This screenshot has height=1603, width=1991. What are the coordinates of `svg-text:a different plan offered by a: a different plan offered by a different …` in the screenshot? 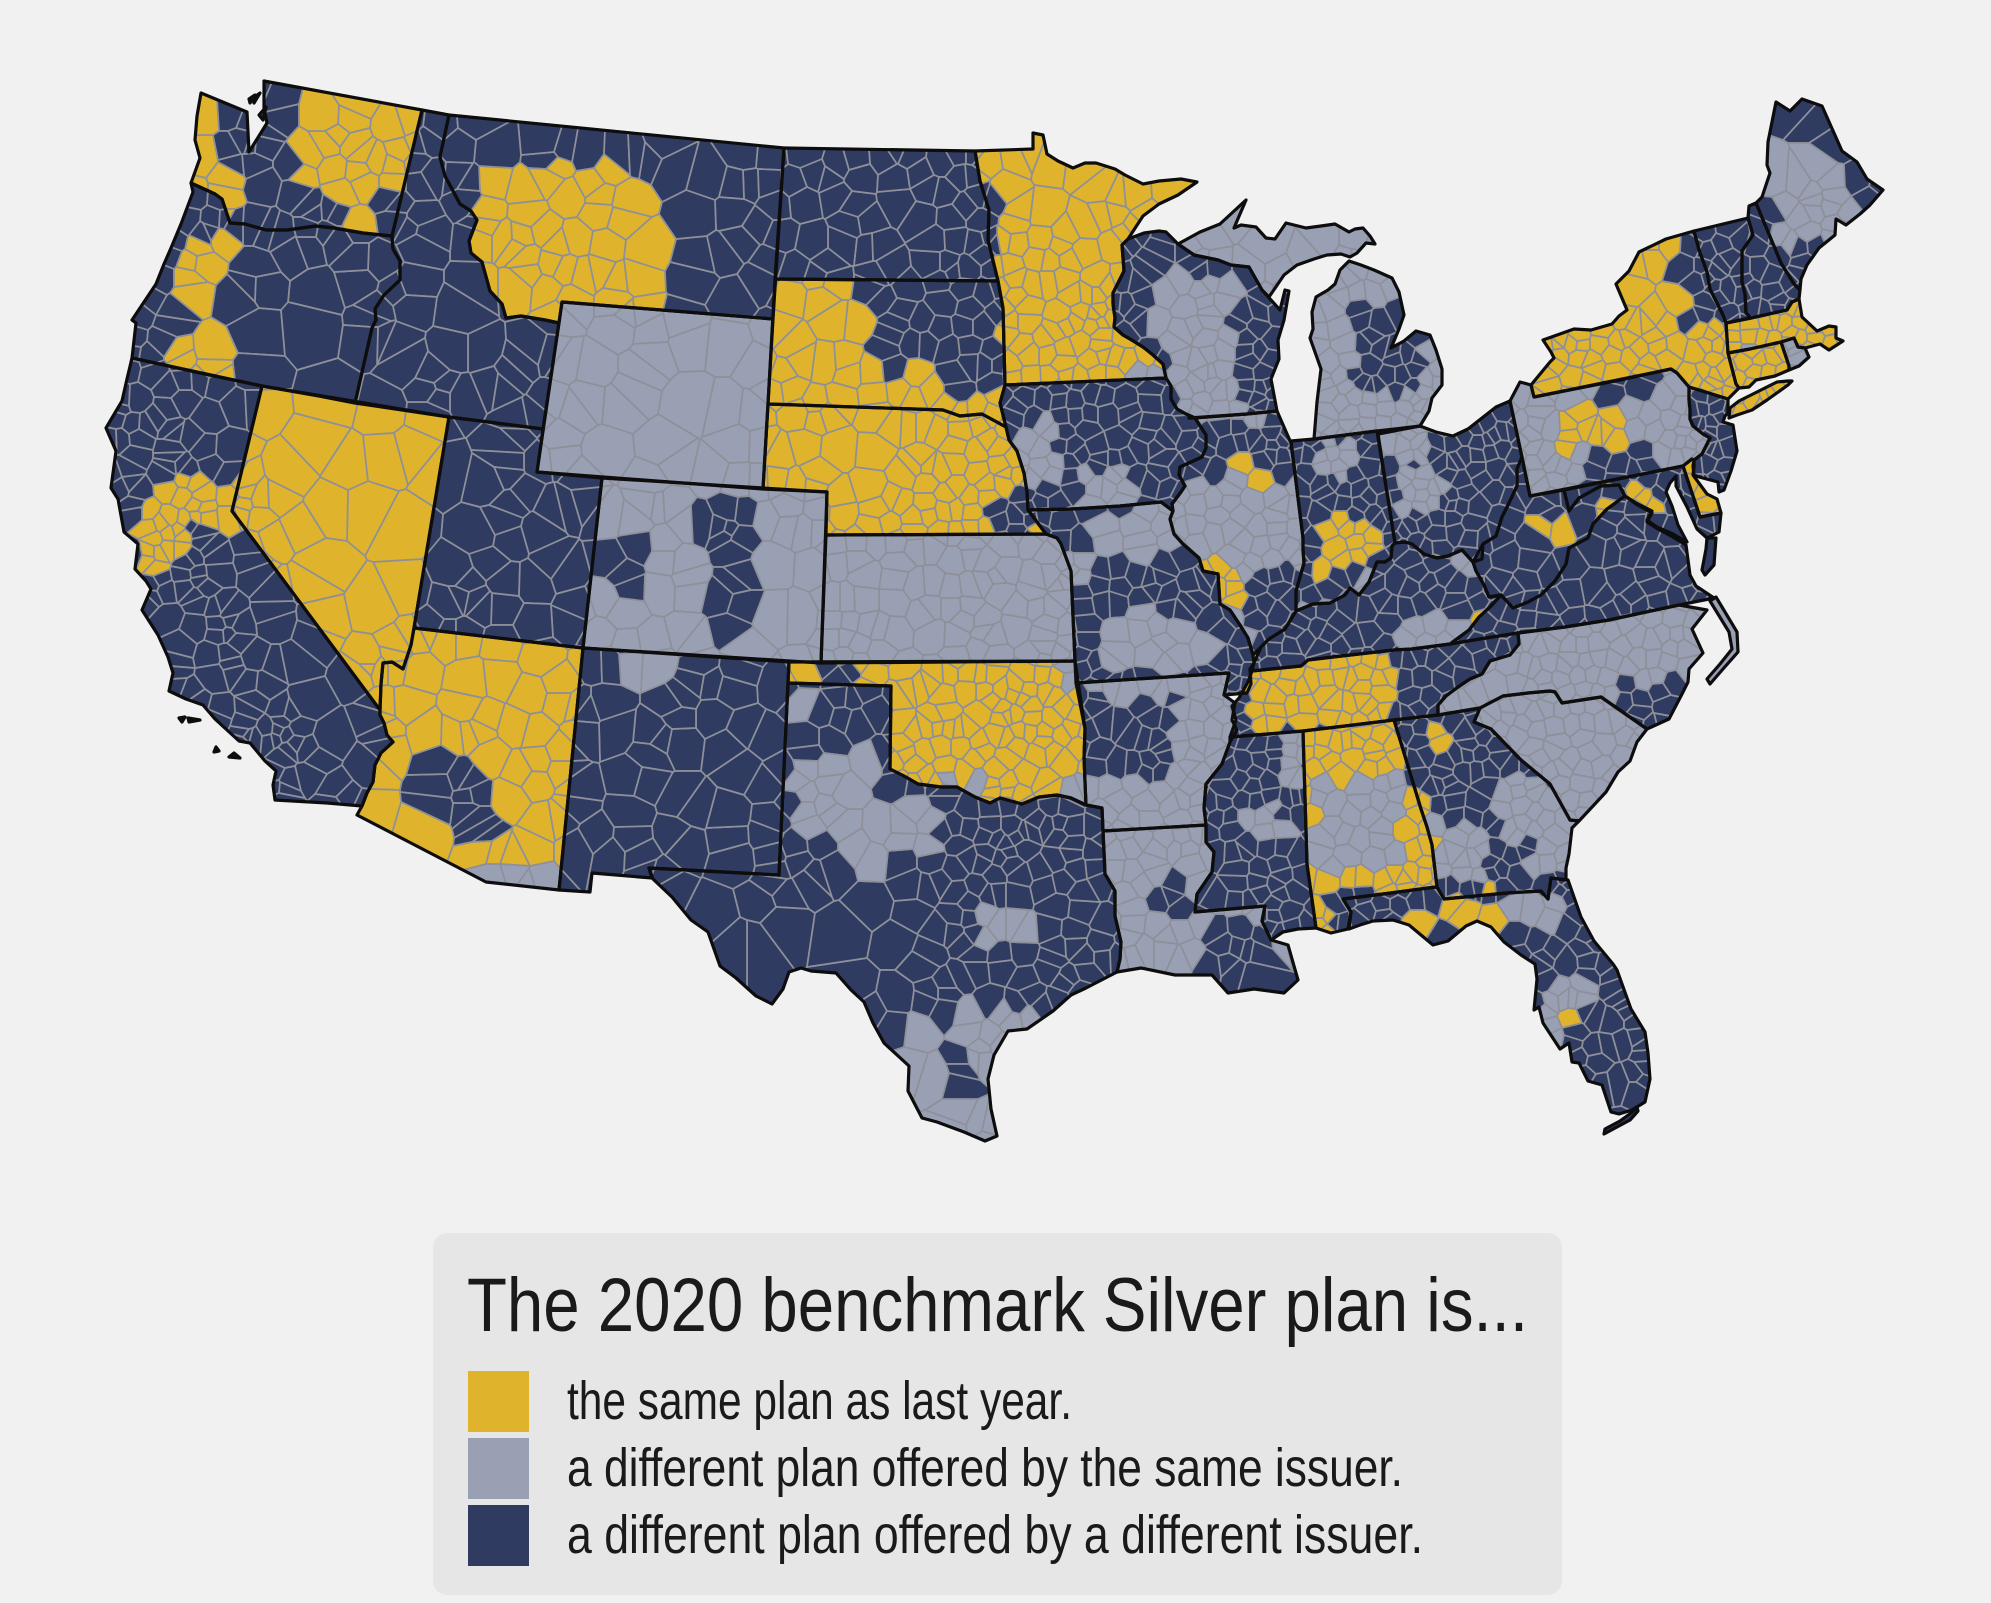 It's located at (995, 1535).